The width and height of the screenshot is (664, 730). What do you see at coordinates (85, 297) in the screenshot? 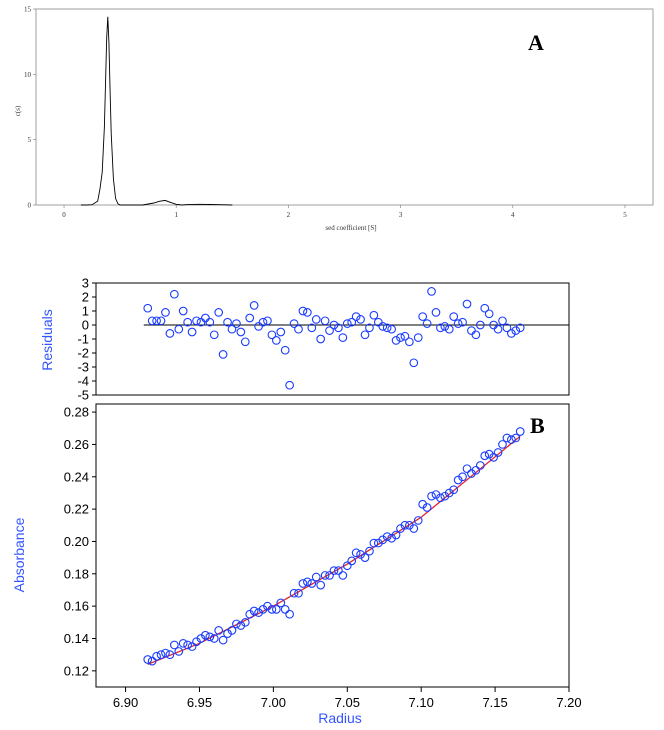
I see `residuals-ytick-label: 2` at bounding box center [85, 297].